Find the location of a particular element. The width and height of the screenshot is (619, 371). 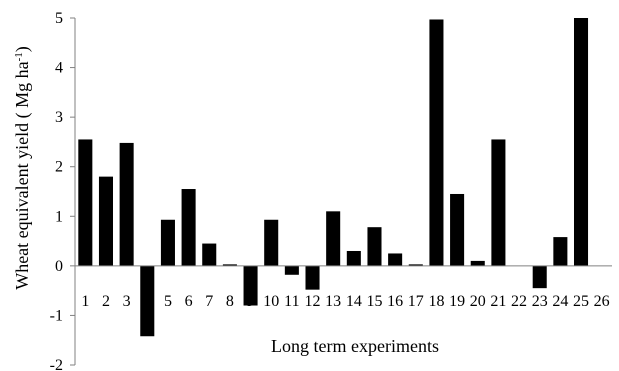

x-tick-label: 2 is located at coordinates (106, 301).